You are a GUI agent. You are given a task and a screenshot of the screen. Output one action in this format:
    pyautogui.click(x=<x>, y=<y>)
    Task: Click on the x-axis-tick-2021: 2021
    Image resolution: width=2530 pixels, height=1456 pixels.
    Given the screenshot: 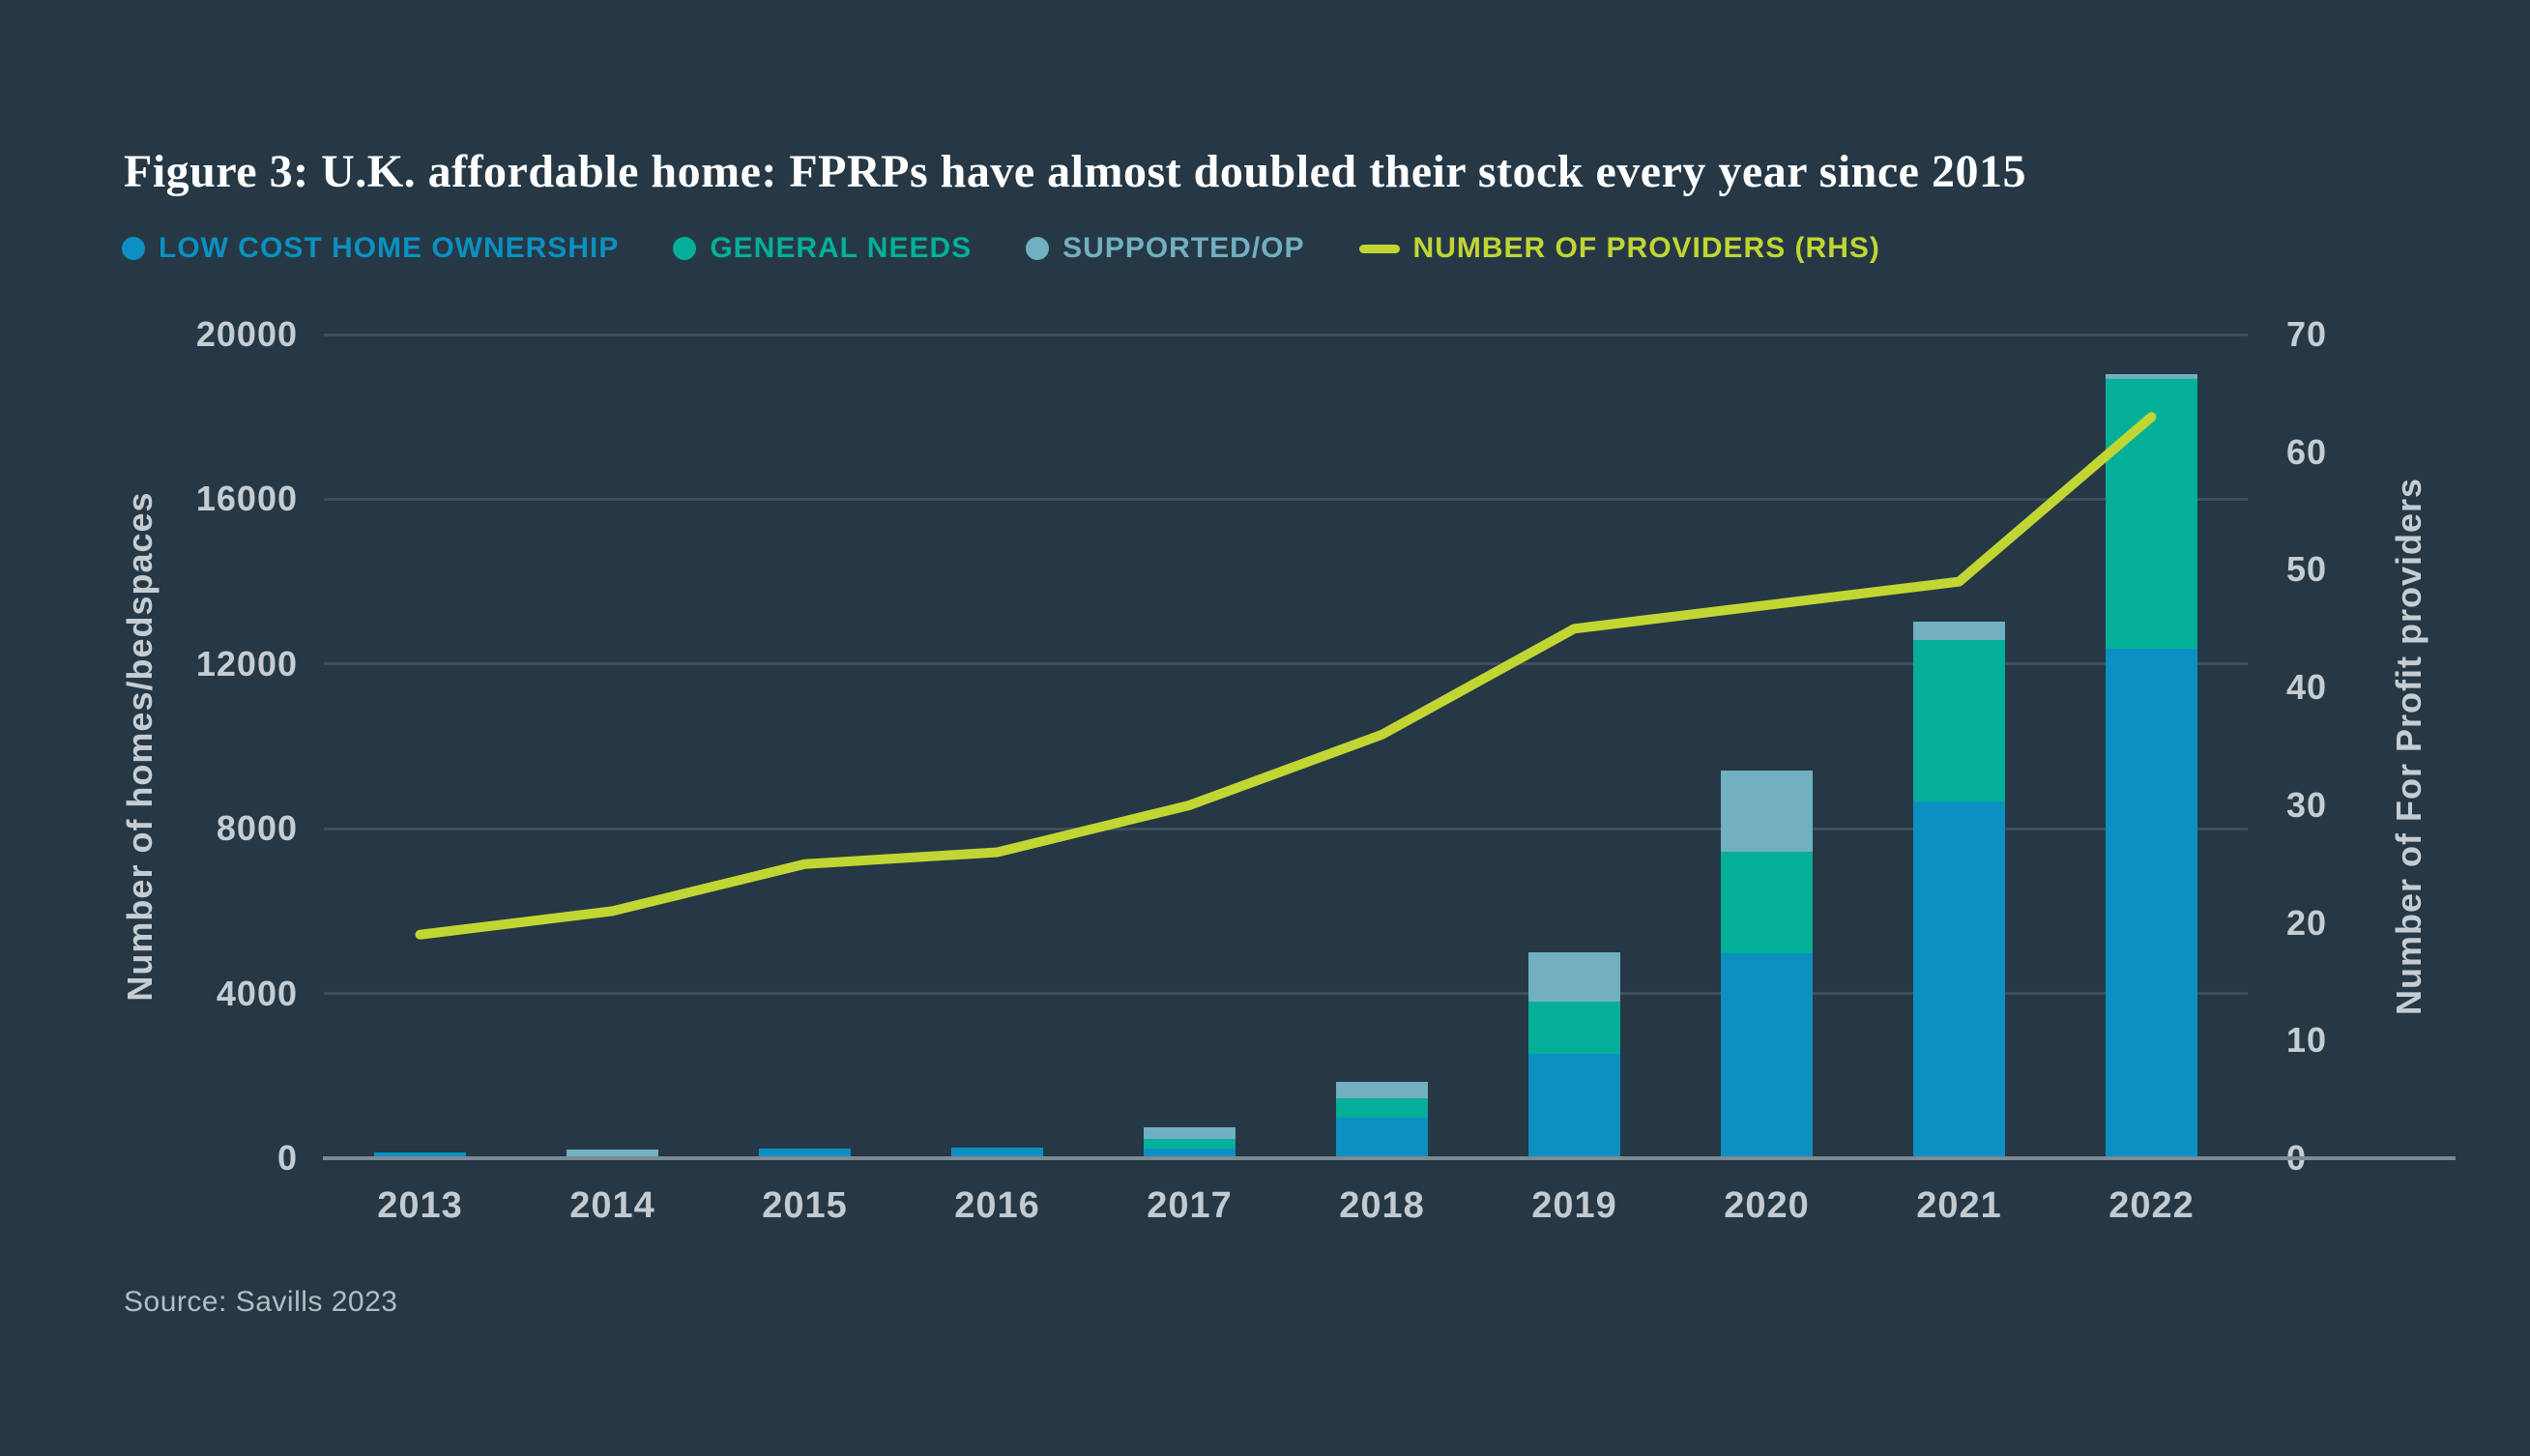 What is the action you would take?
    pyautogui.click(x=1959, y=1206)
    